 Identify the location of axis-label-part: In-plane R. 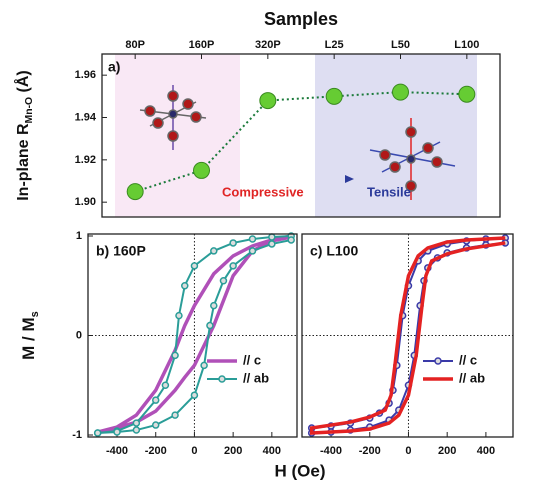
(23, 162).